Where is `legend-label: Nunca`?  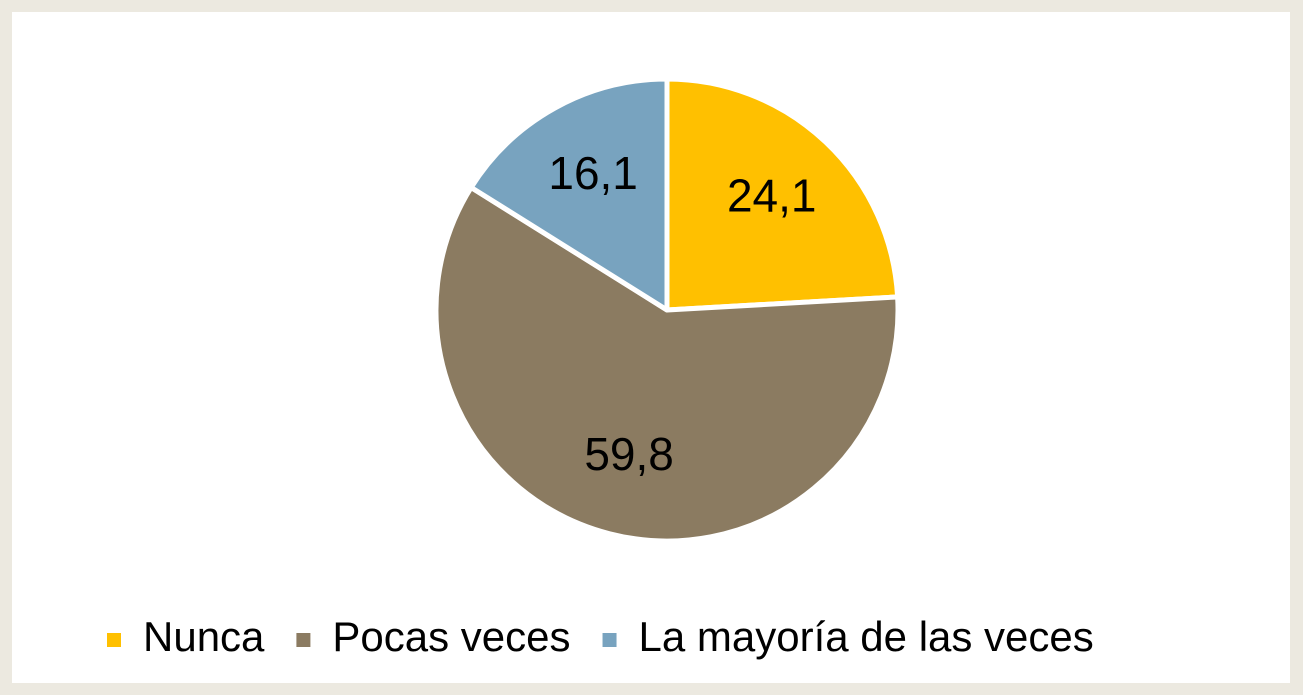
legend-label: Nunca is located at coordinates (204, 636).